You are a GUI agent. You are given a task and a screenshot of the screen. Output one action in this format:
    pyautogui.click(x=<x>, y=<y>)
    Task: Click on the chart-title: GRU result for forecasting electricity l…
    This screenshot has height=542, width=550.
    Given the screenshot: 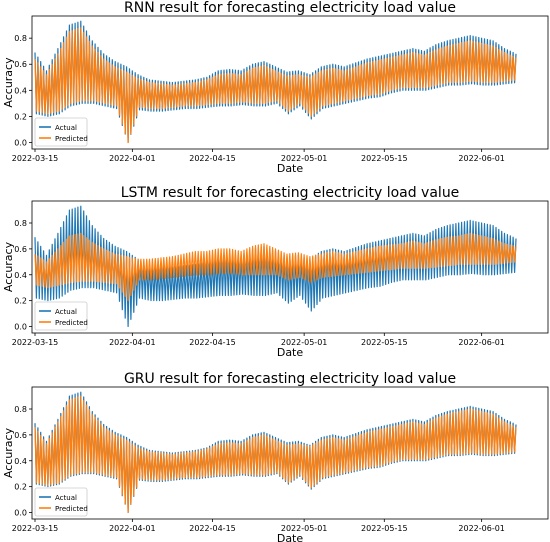 What is the action you would take?
    pyautogui.click(x=290, y=379)
    